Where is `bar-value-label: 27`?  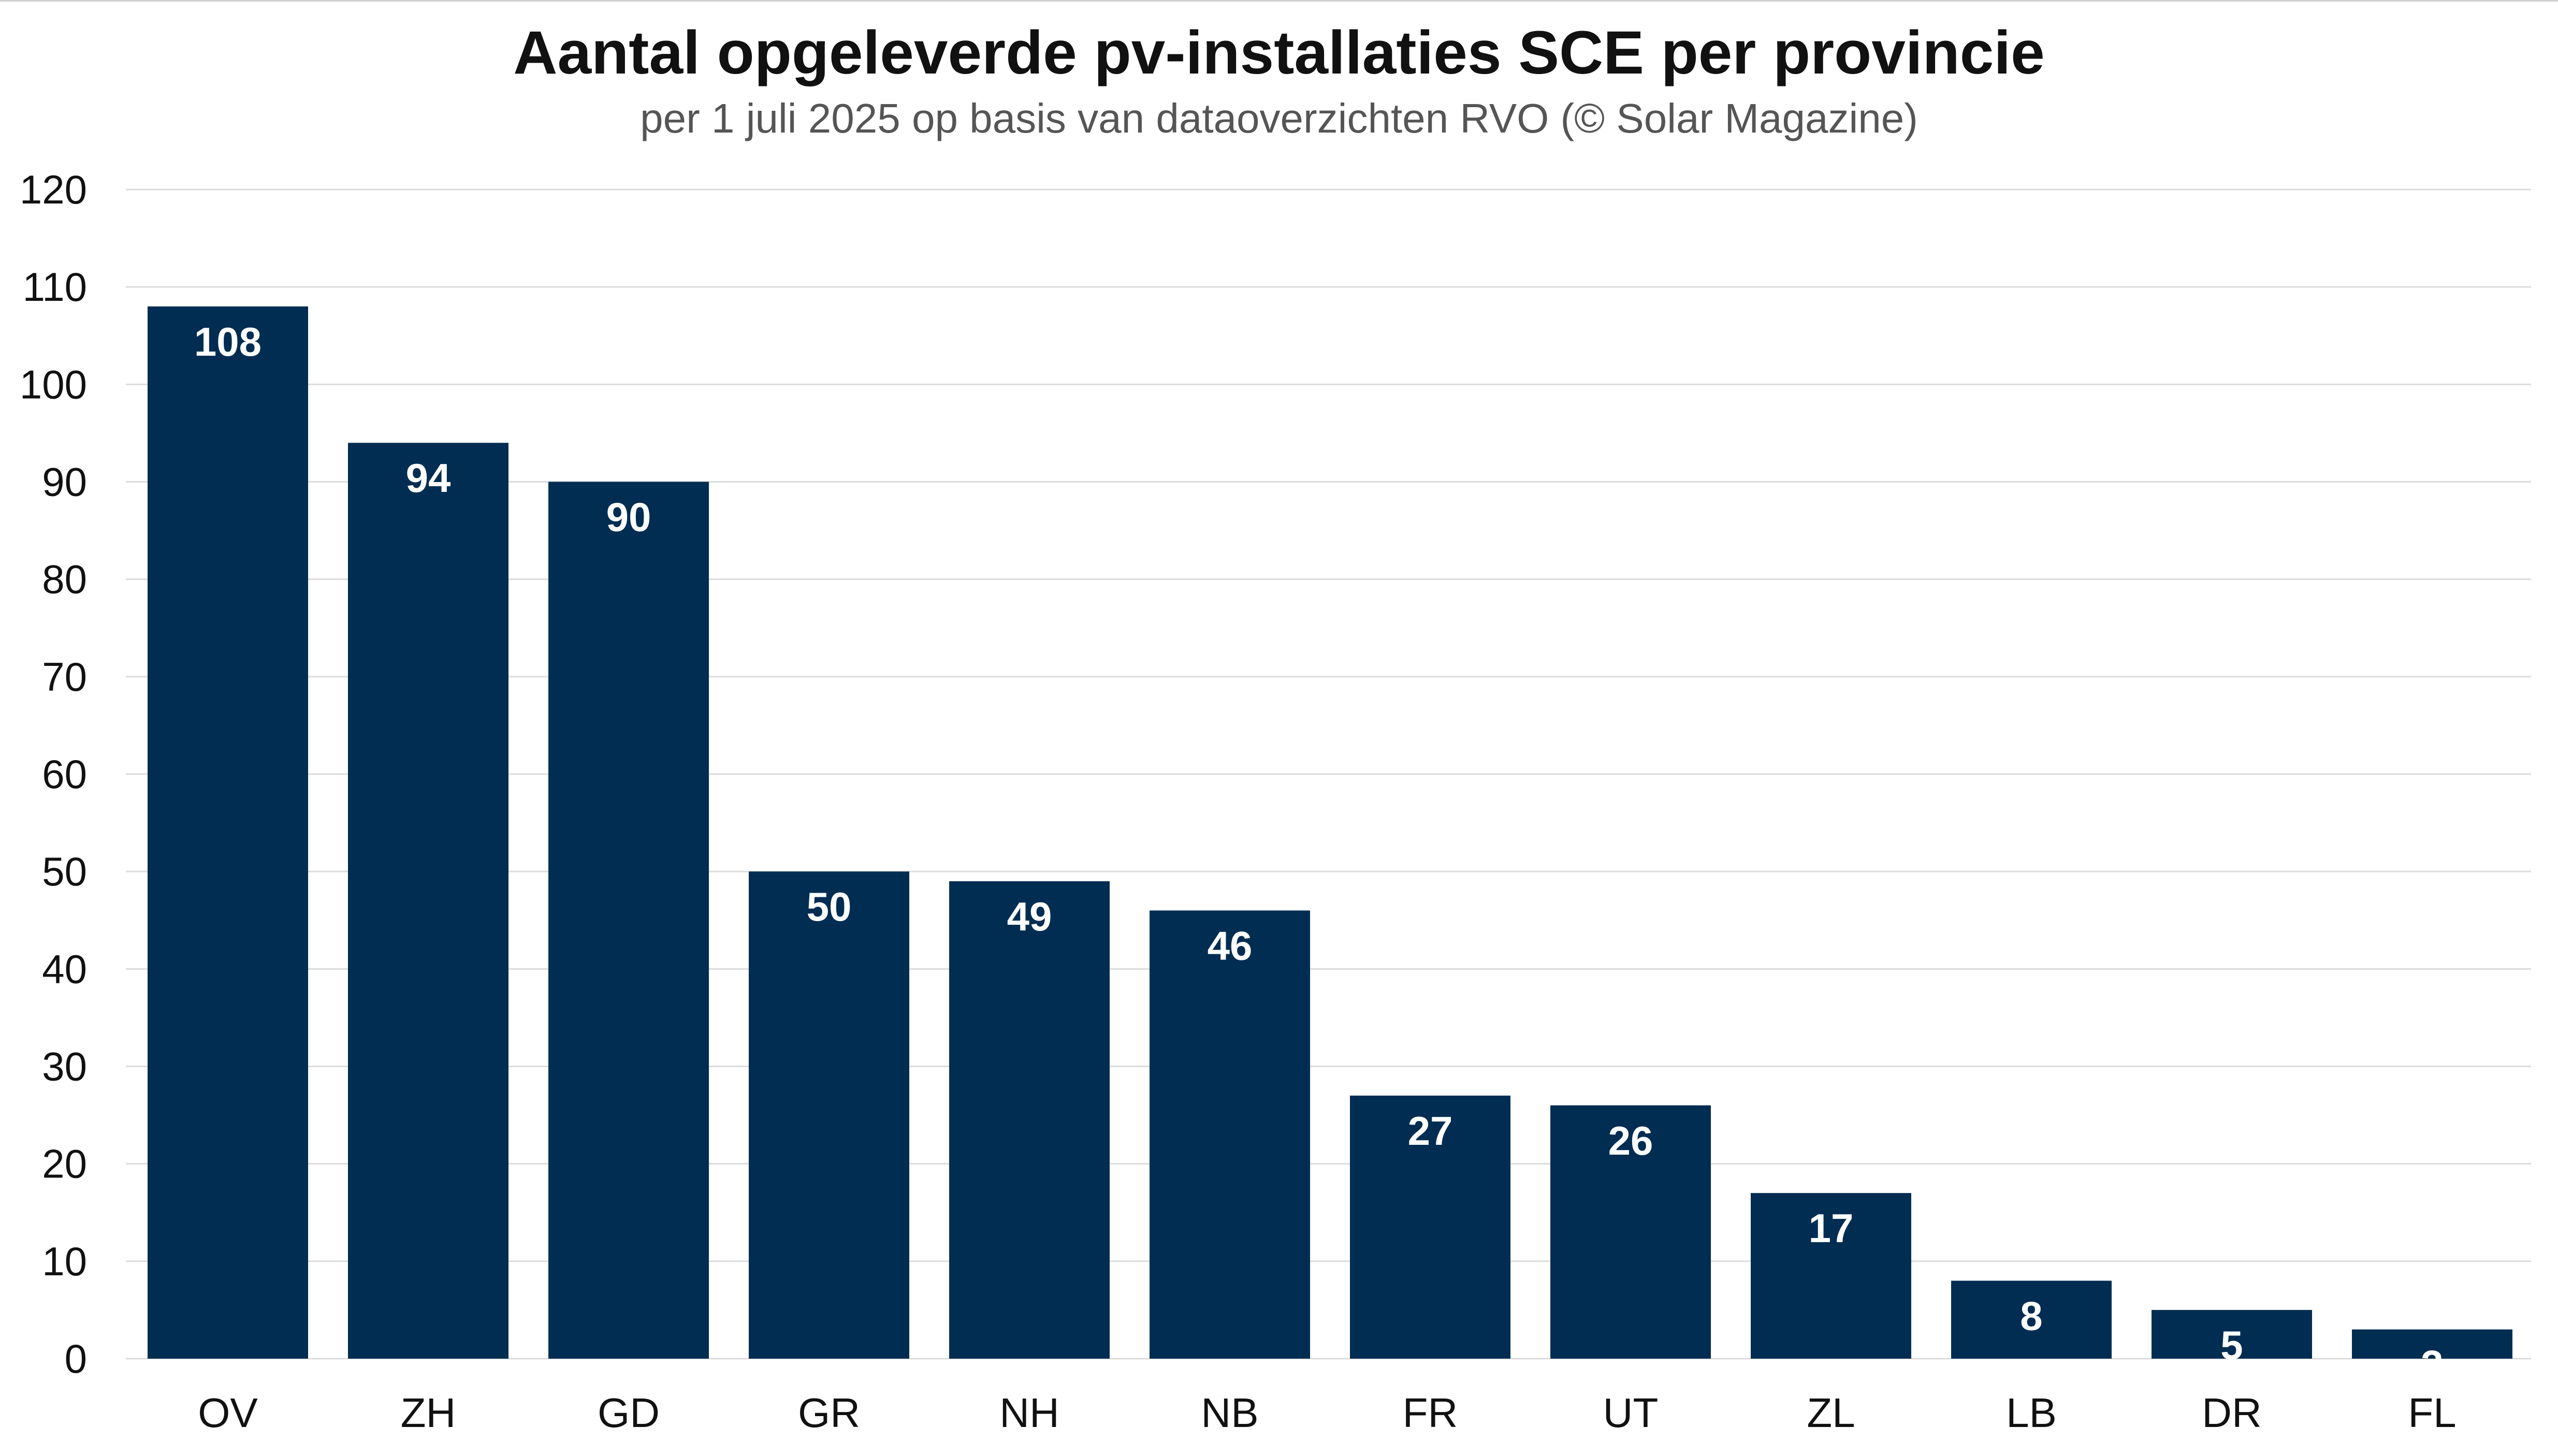
bar-value-label: 27 is located at coordinates (1430, 1131).